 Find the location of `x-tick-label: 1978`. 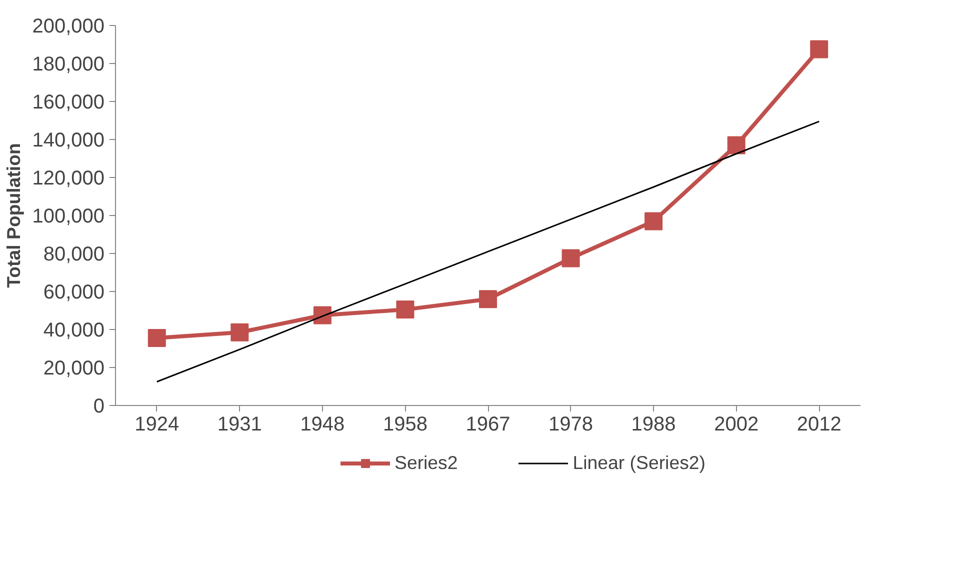

x-tick-label: 1978 is located at coordinates (571, 425).